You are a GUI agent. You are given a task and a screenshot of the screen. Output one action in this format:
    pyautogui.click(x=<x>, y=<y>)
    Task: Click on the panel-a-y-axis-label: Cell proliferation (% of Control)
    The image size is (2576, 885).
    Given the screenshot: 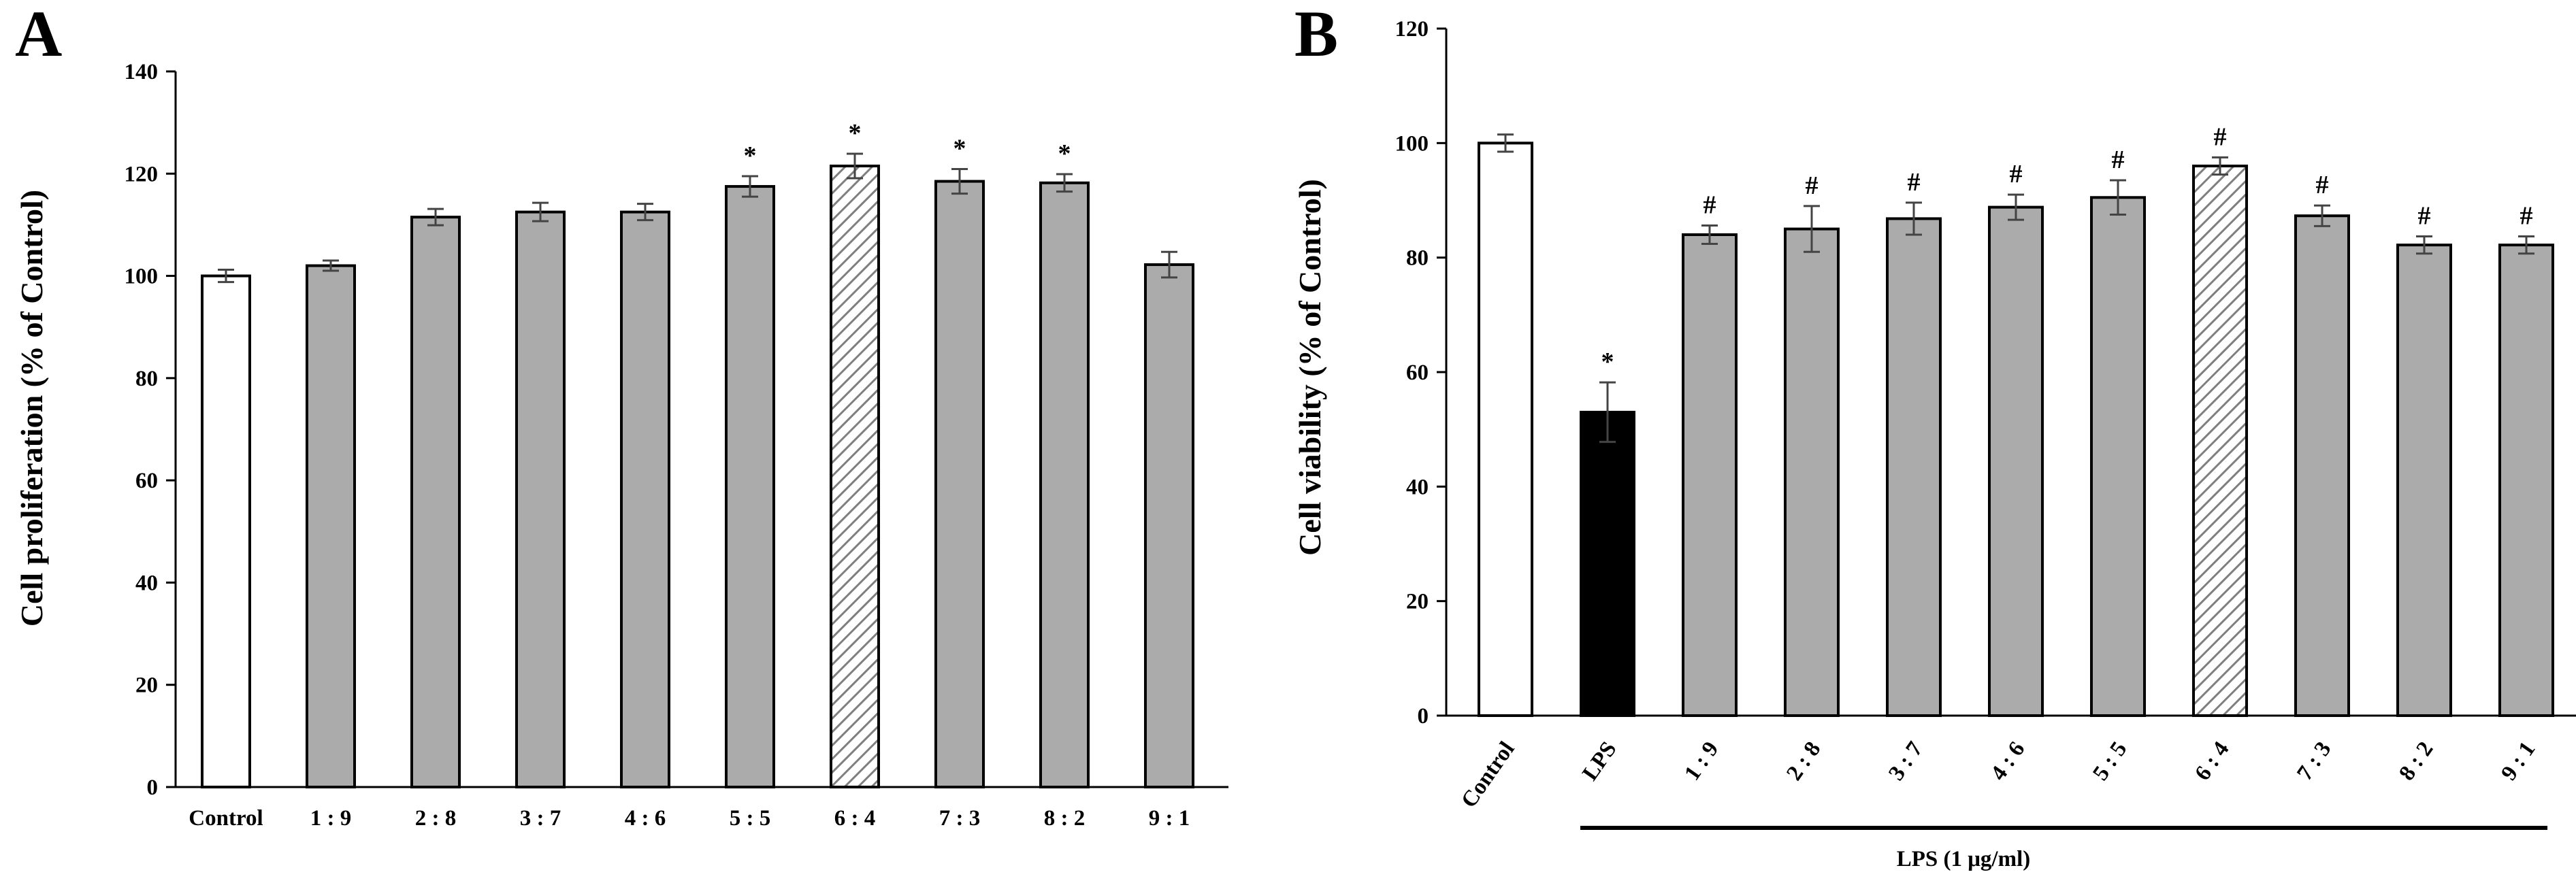 What is the action you would take?
    pyautogui.click(x=31, y=408)
    